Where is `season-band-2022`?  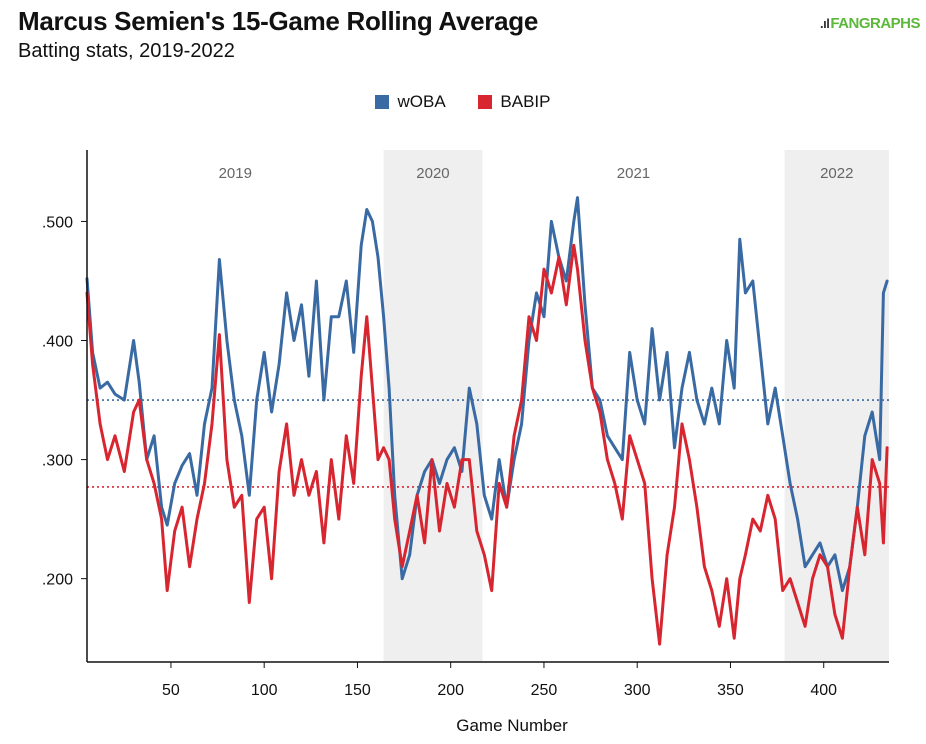 season-band-2022 is located at coordinates (836, 406).